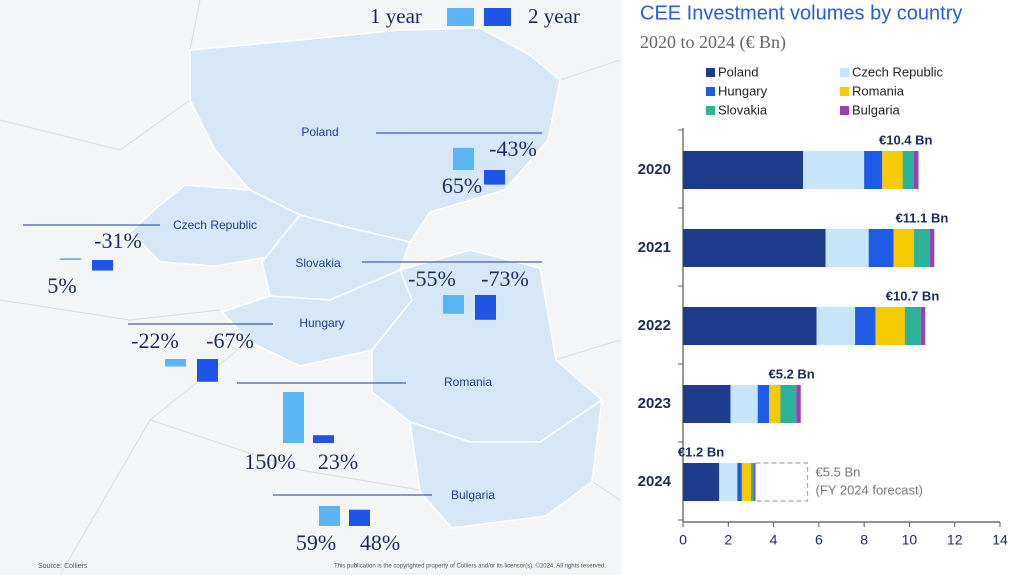 The width and height of the screenshot is (1023, 575). Describe the element at coordinates (654, 247) in the screenshot. I see `y-tick-label: 2021` at that location.